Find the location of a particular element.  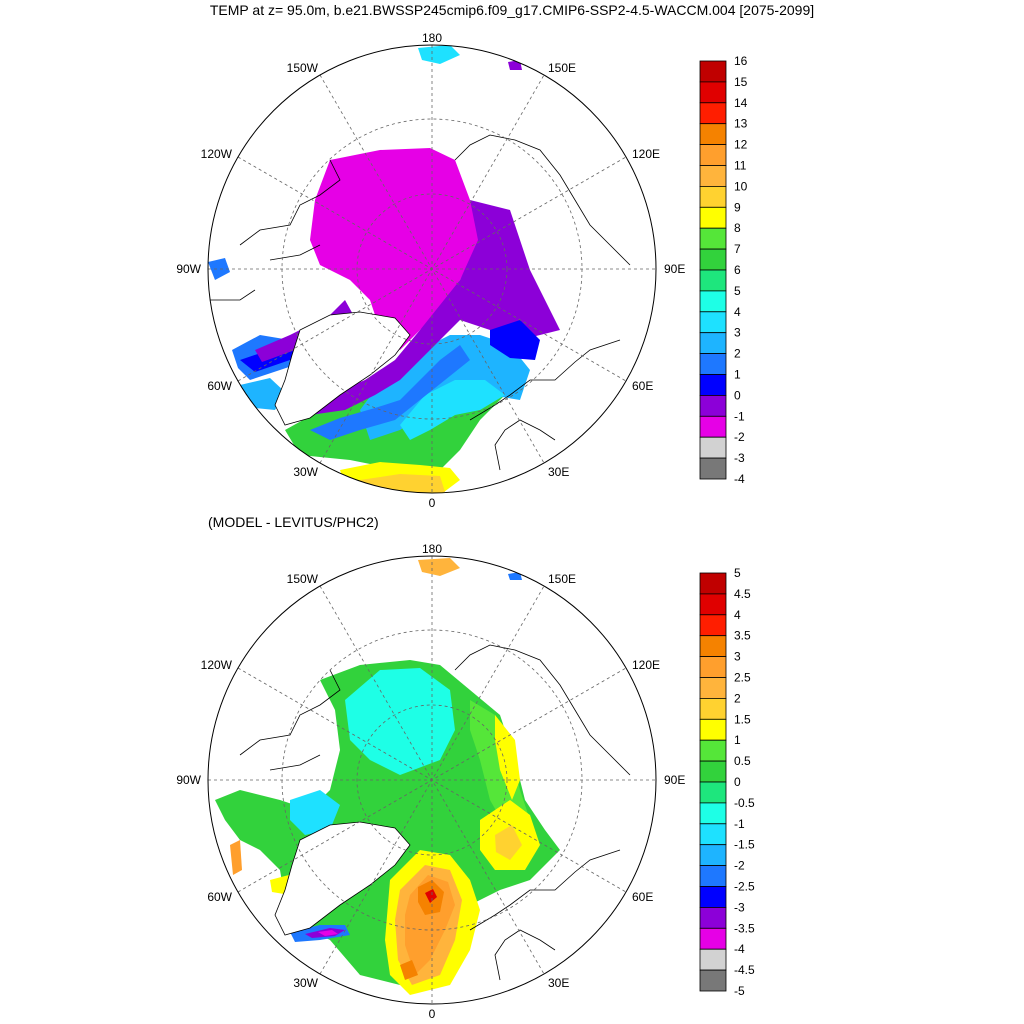

bottom-label-60w: 60W is located at coordinates (219, 897).